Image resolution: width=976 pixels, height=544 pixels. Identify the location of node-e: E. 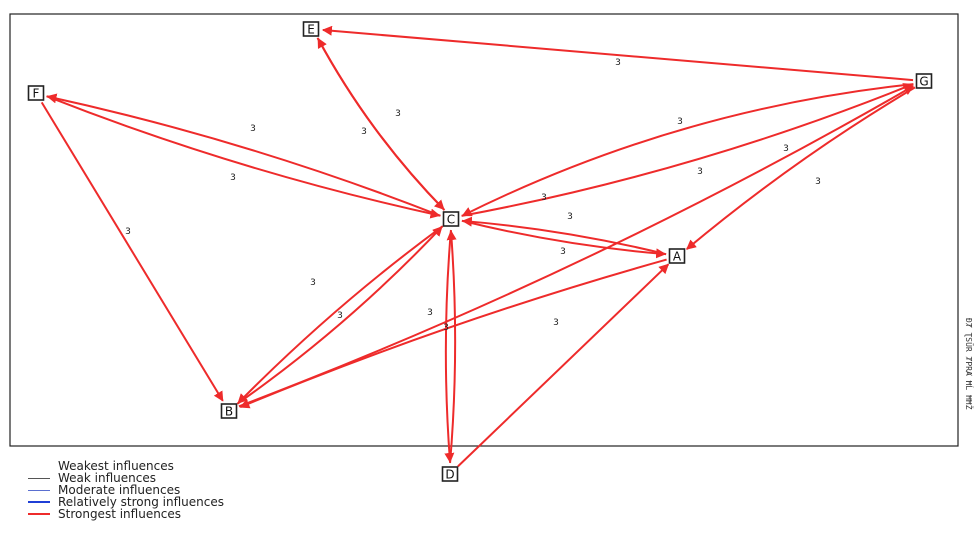
(311, 29).